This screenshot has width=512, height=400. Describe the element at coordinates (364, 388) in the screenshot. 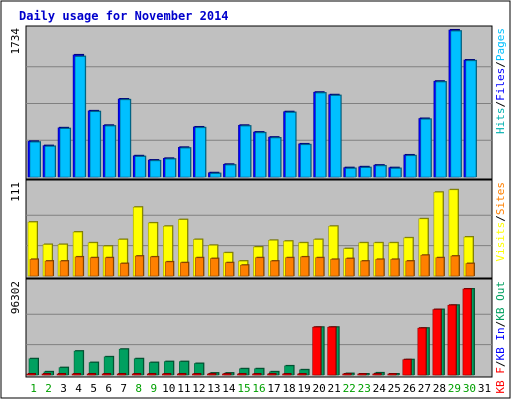

I see `x-tick-label-23: 23` at that location.